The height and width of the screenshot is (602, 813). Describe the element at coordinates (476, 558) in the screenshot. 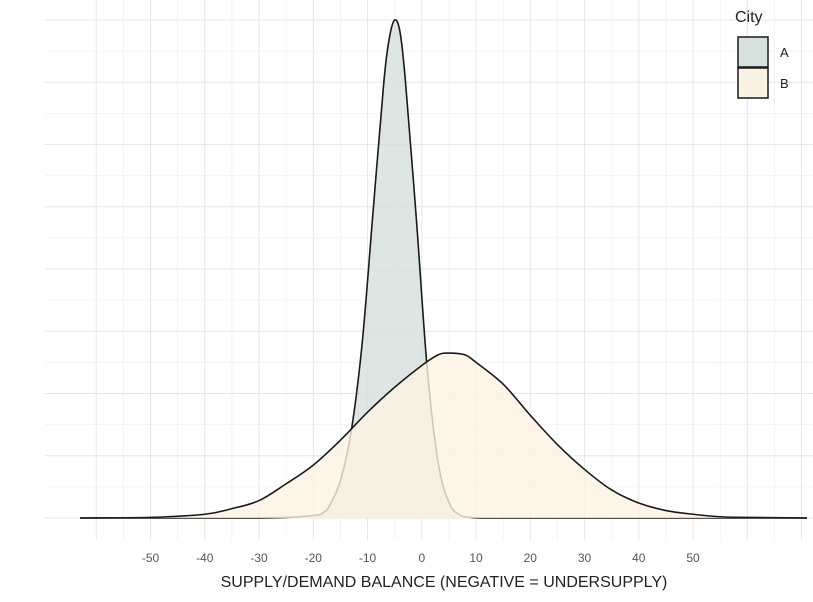

I see `x-tick-label: 10` at that location.